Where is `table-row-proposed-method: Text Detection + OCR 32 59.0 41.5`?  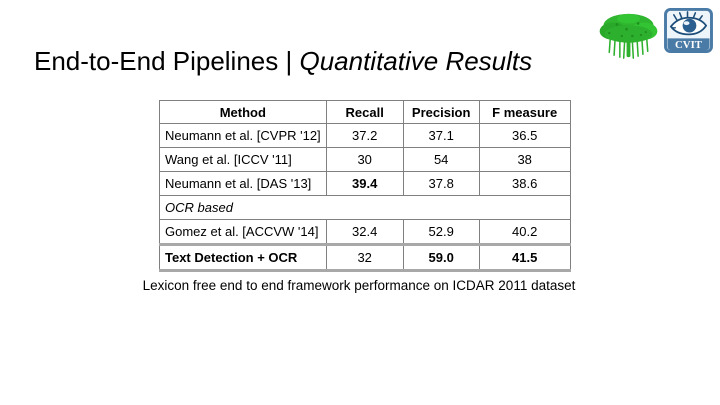 table-row-proposed-method: Text Detection + OCR 32 59.0 41.5 is located at coordinates (365, 257).